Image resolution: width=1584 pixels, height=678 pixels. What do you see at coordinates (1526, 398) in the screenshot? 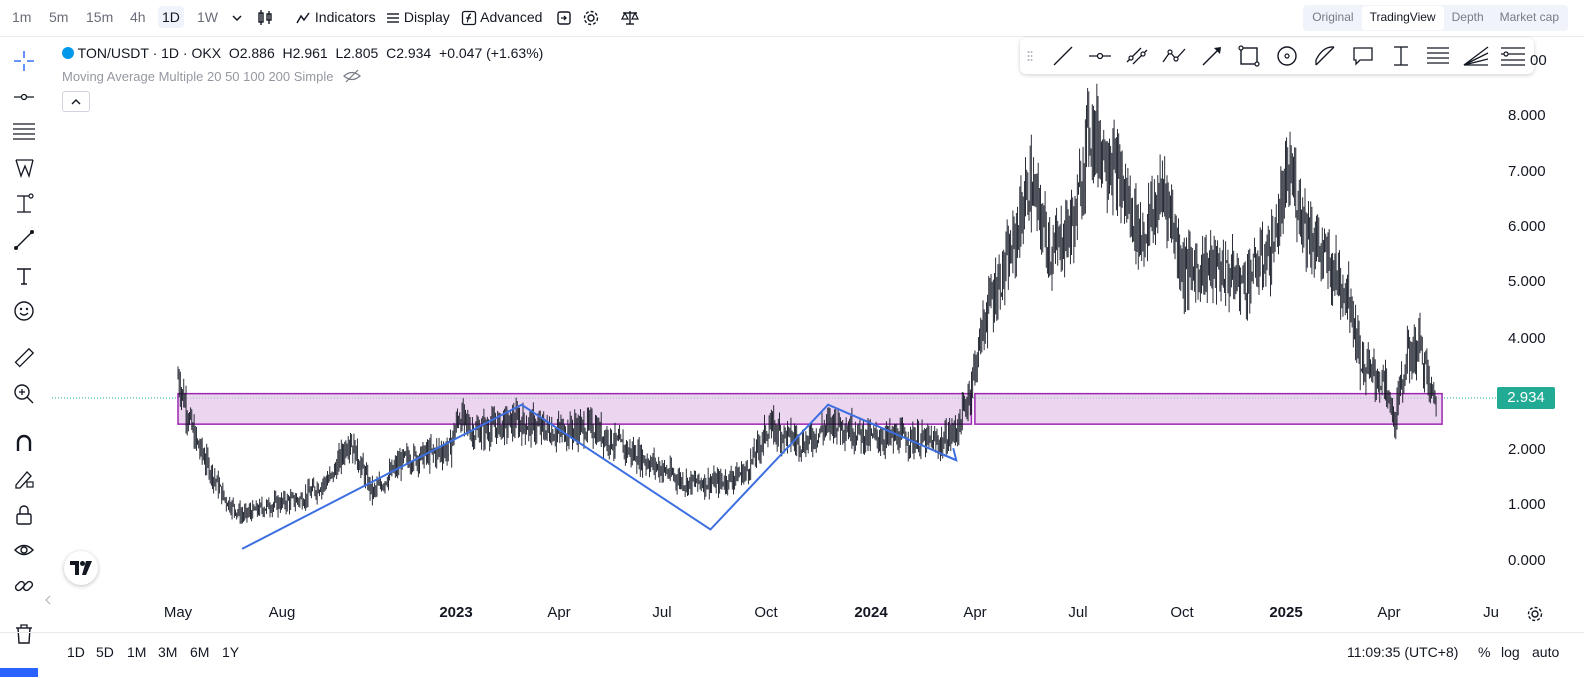
I see `current-price-badge: 2.934` at bounding box center [1526, 398].